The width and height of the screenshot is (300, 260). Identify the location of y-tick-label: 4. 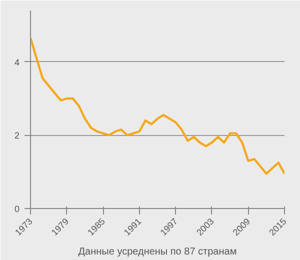
(17, 62).